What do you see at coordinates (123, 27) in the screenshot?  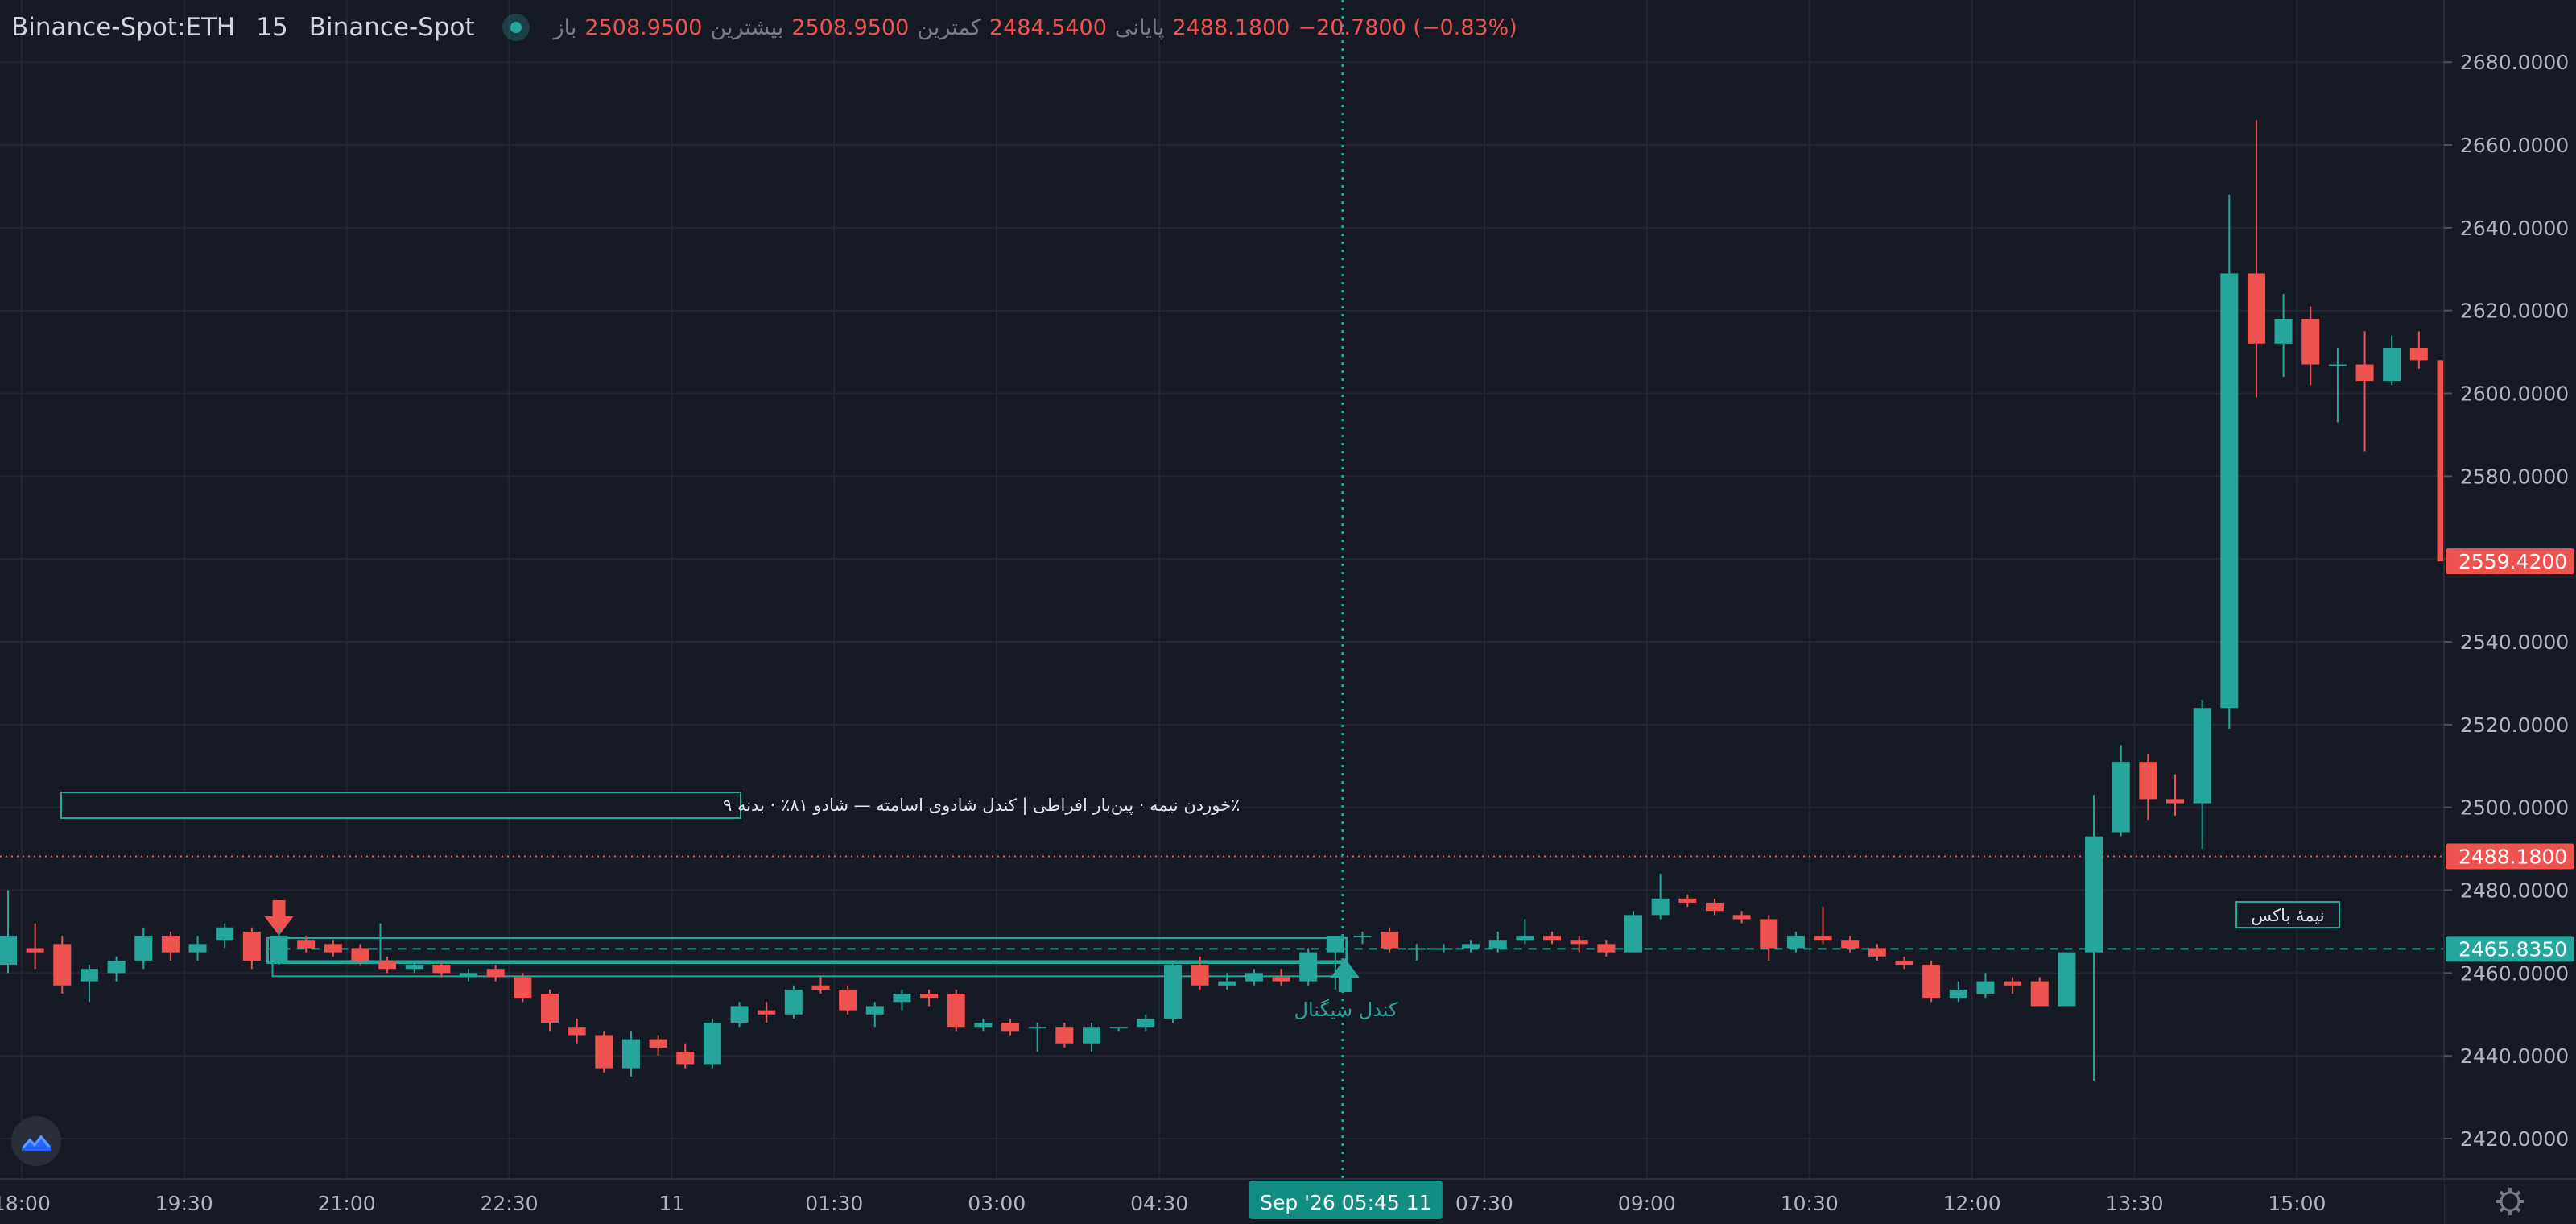 I see `symbol-name: Binance-Spot:ETH` at bounding box center [123, 27].